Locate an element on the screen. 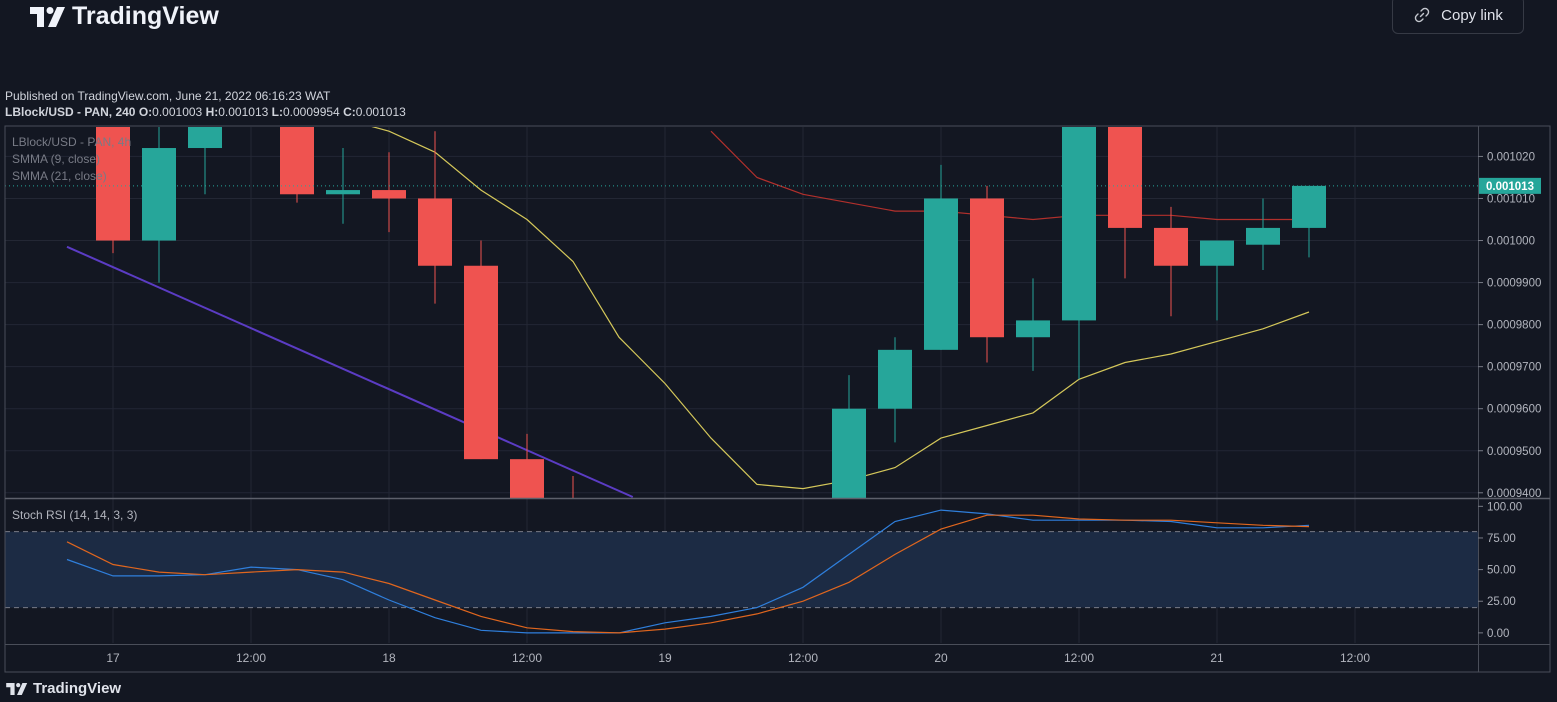  stoch-legend: Stoch RSI (14, 14, 3, 3) is located at coordinates (74, 515).